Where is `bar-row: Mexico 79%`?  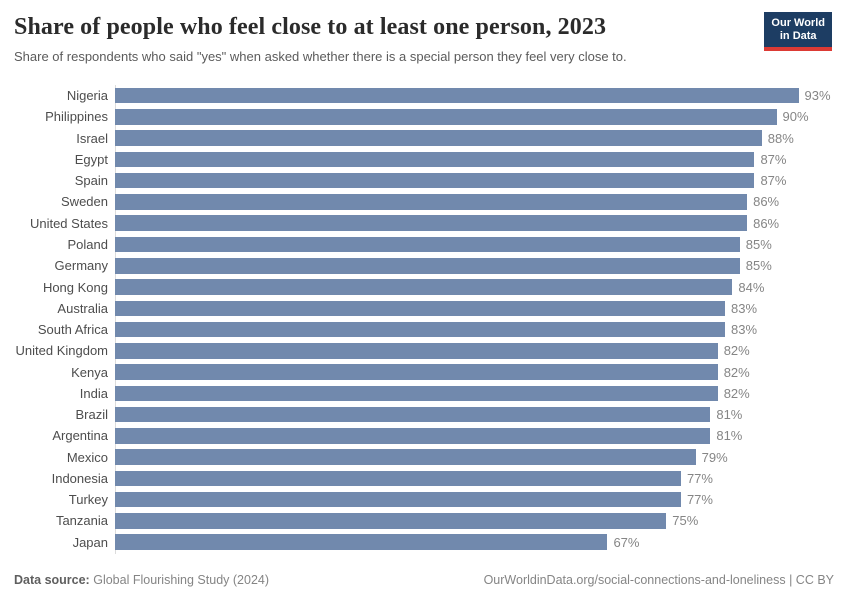
bar-row: Mexico 79% is located at coordinates (425, 457).